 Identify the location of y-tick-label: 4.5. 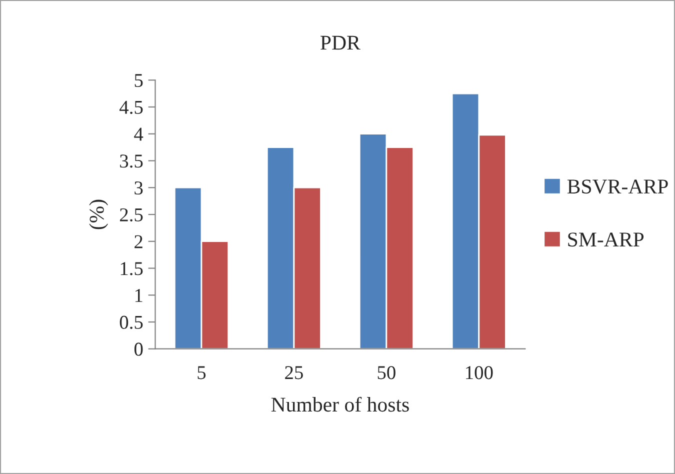
(131, 107).